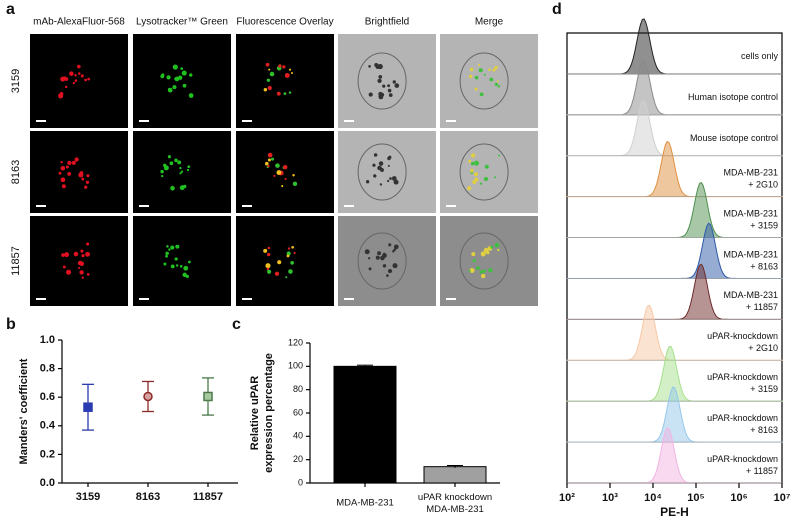 This screenshot has height=519, width=800. I want to click on y-tick-label: 1.0, so click(47, 340).